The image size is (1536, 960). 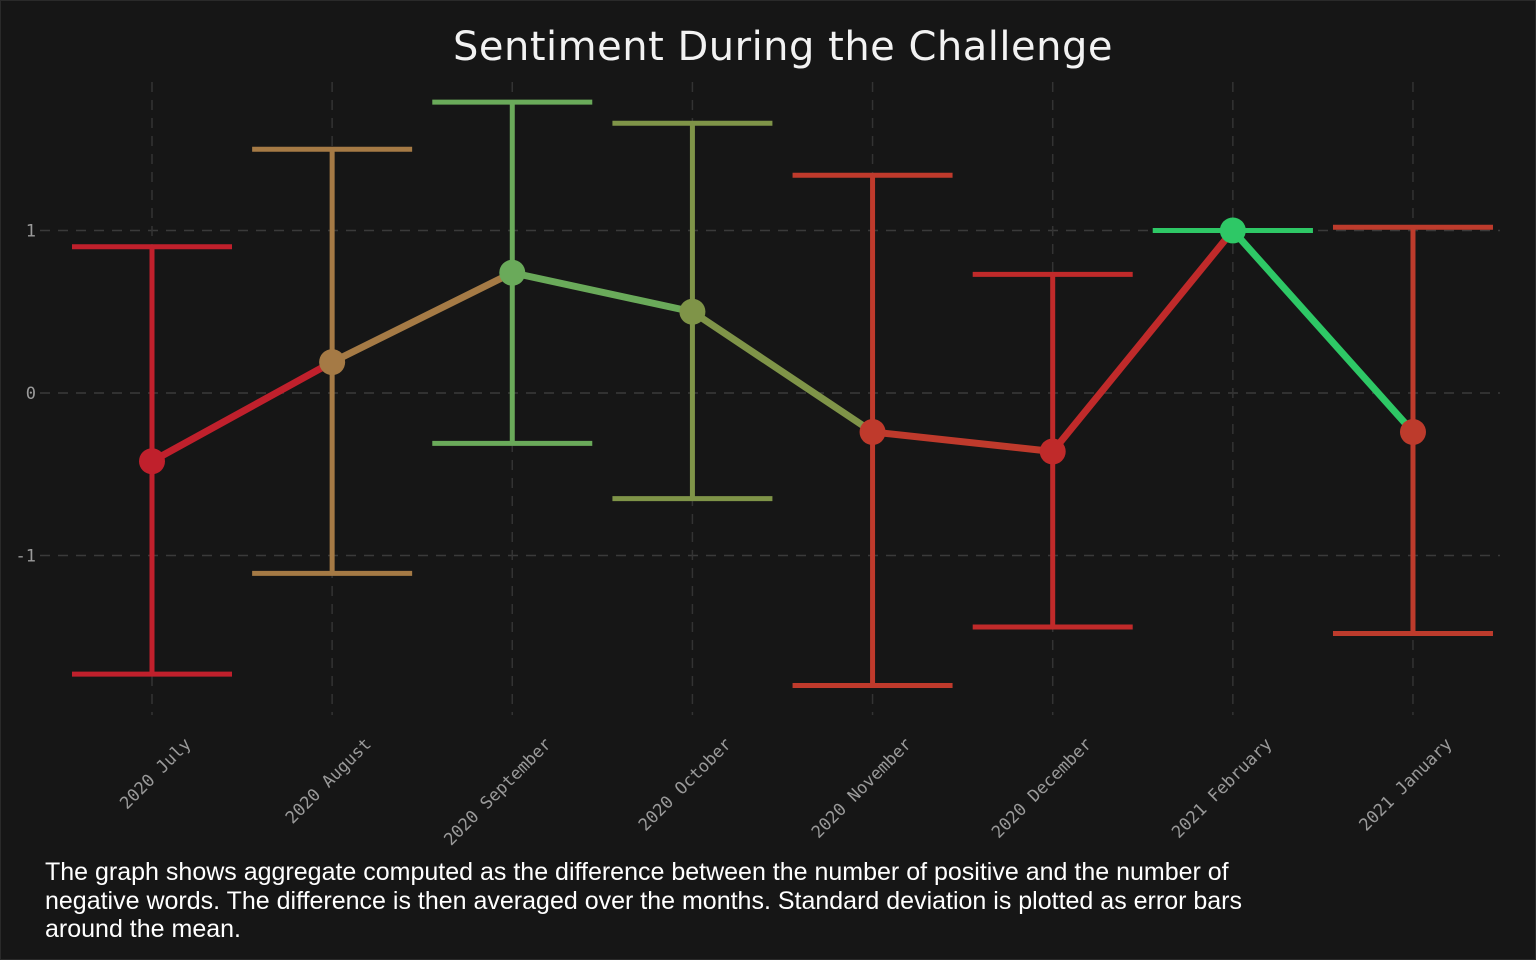 What do you see at coordinates (1042, 788) in the screenshot?
I see `x-tick-label: 2020 December` at bounding box center [1042, 788].